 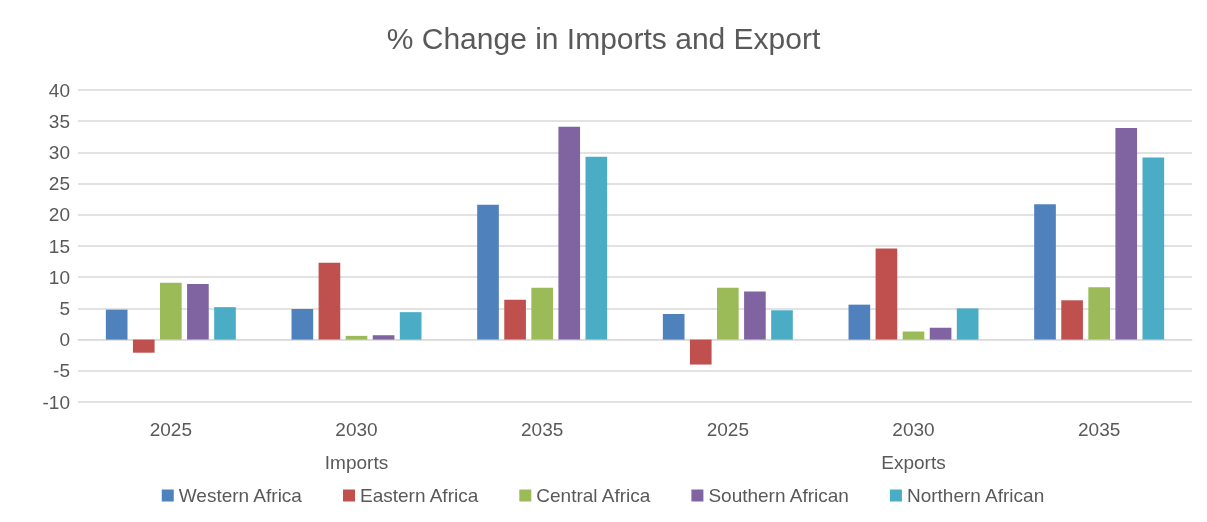 What do you see at coordinates (778, 495) in the screenshot?
I see `legend-label: Southern African` at bounding box center [778, 495].